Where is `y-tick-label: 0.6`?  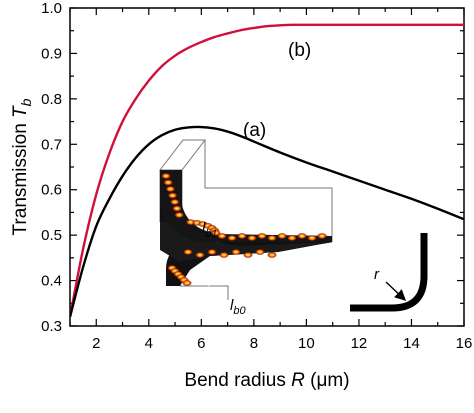
y-tick-label: 0.6 is located at coordinates (51, 190).